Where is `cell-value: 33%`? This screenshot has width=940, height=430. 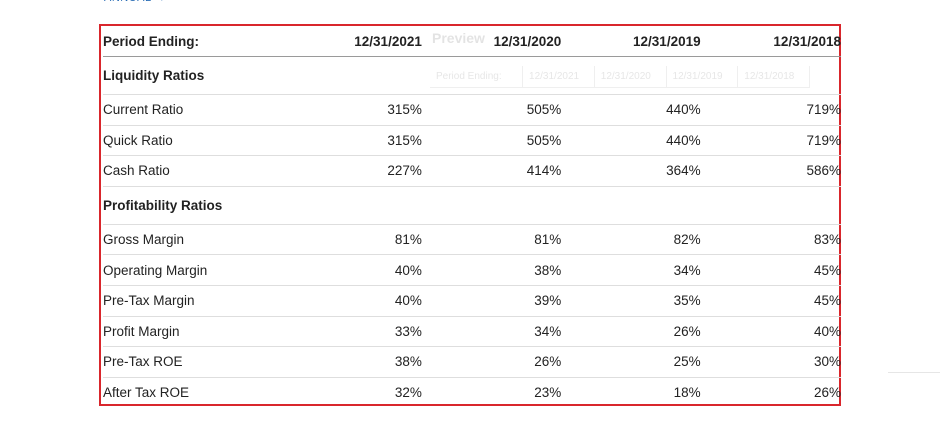
cell-value: 33% is located at coordinates (372, 332).